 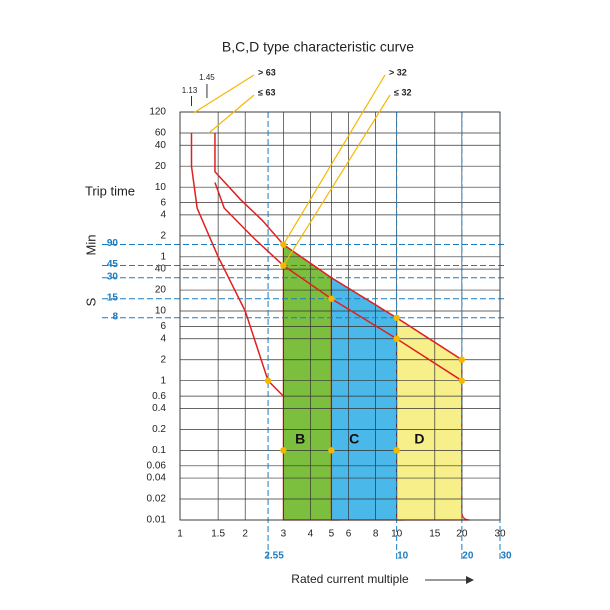 I want to click on y-axis-label: Trip time, so click(x=110, y=190).